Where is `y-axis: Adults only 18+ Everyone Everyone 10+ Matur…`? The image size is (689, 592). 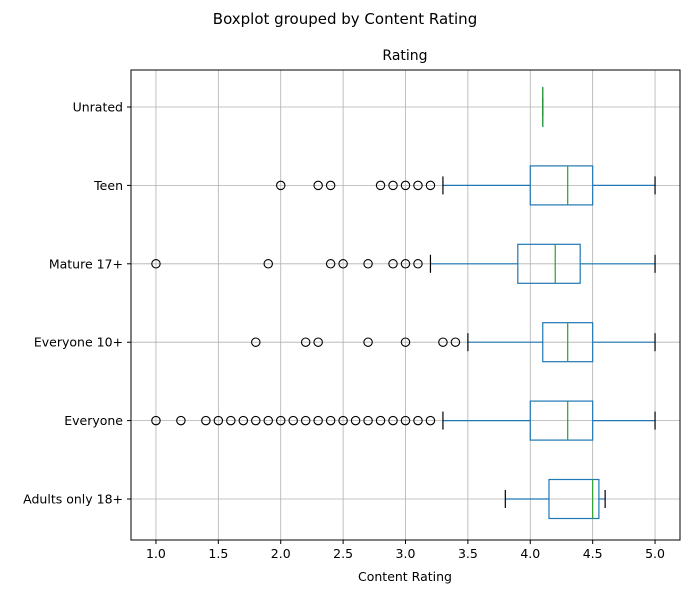 y-axis: Adults only 18+ Everyone Everyone 10+ Matur… is located at coordinates (77, 303).